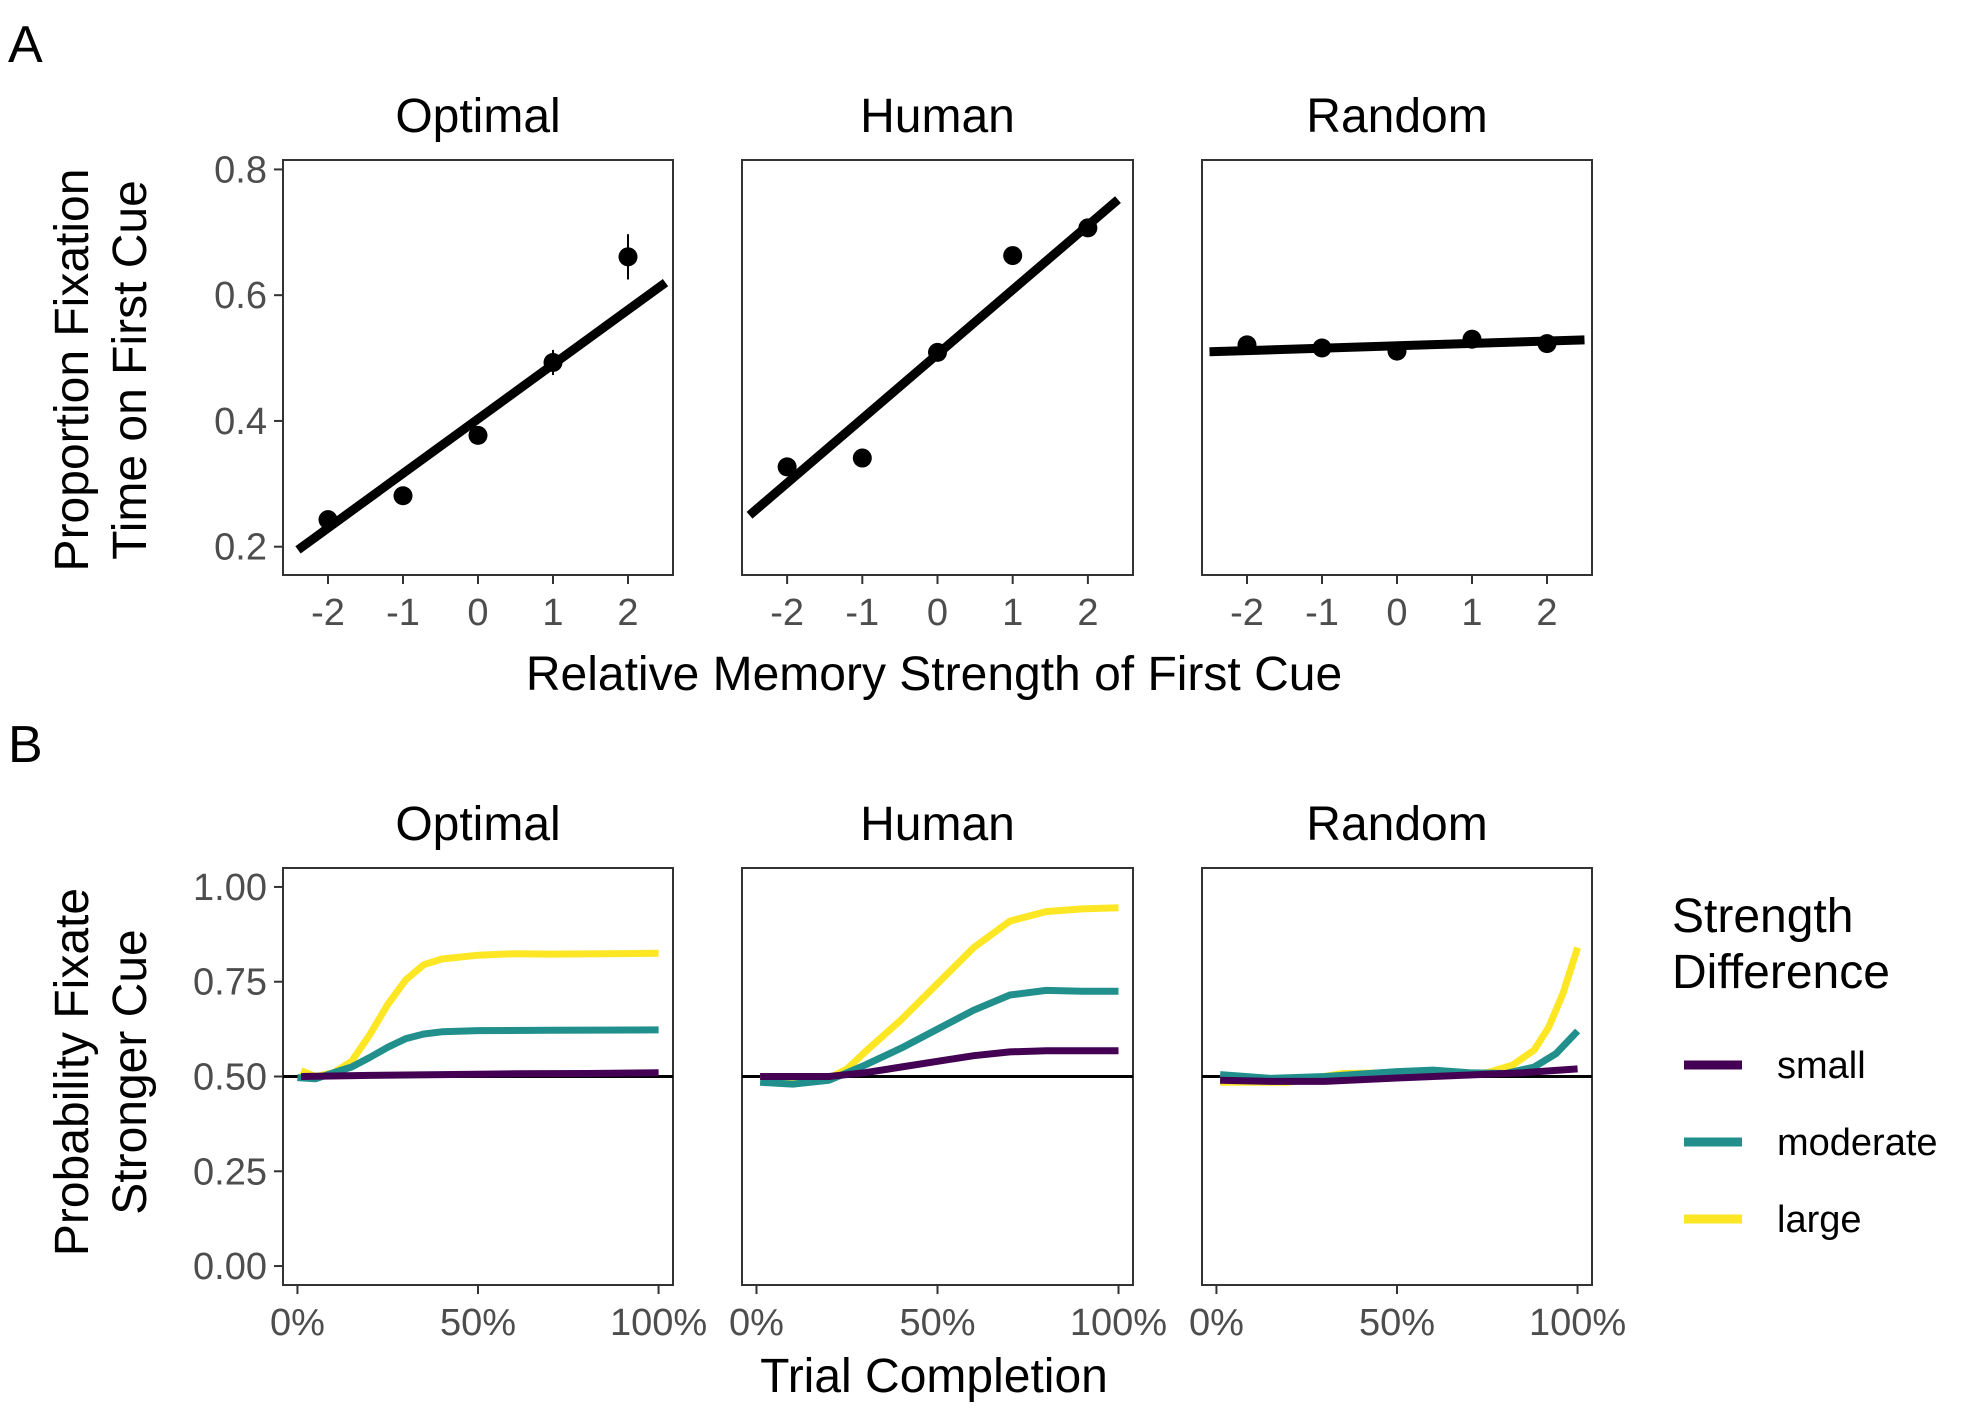 The height and width of the screenshot is (1408, 1984). I want to click on panel-a-facet-optimal-border, so click(478, 367).